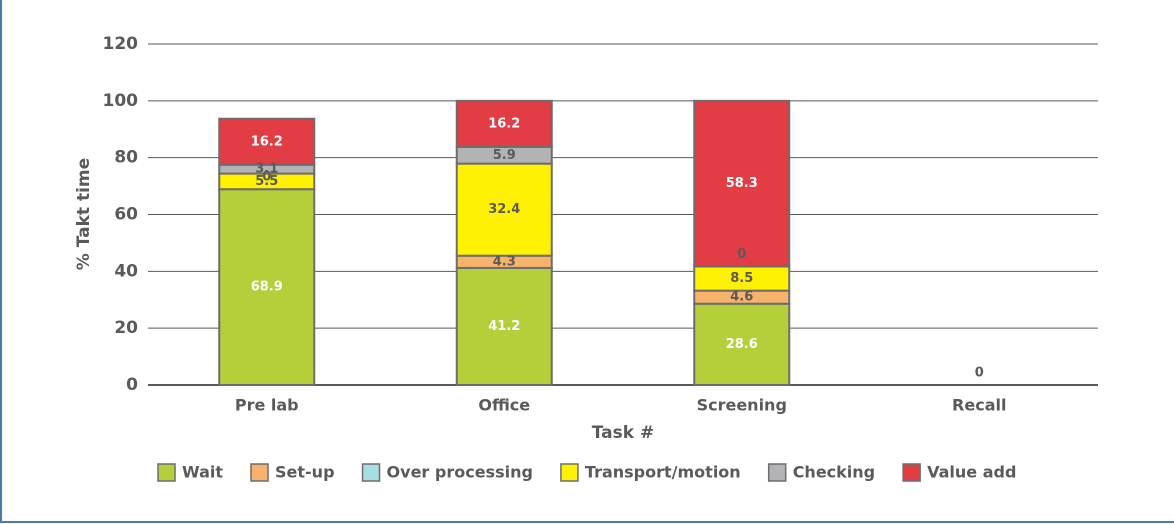  What do you see at coordinates (742, 344) in the screenshot?
I see `data-label: 28.6` at bounding box center [742, 344].